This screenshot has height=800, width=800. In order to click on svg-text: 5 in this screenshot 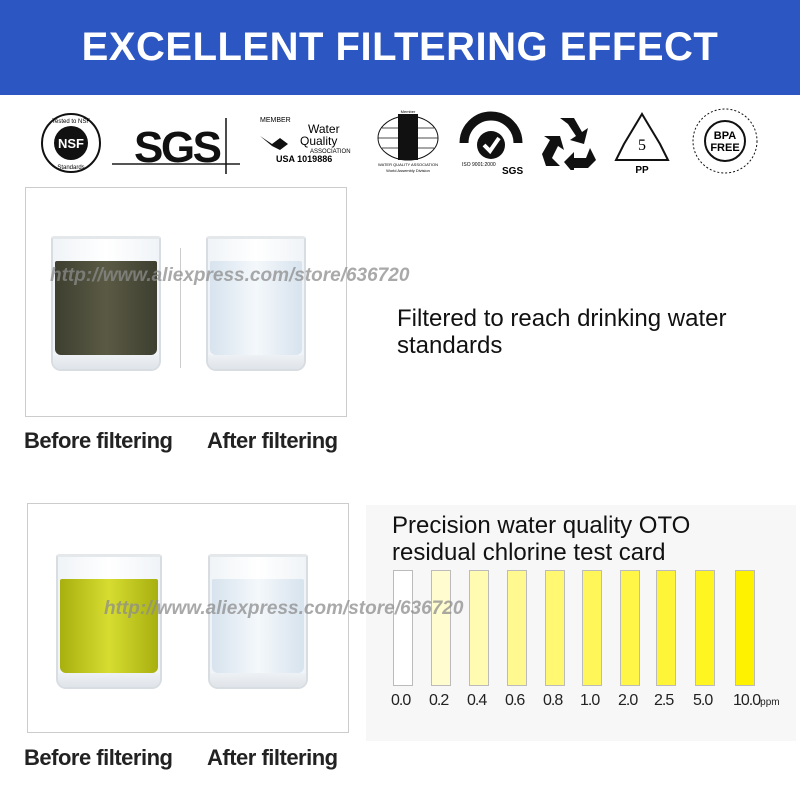, I will do `click(642, 145)`.